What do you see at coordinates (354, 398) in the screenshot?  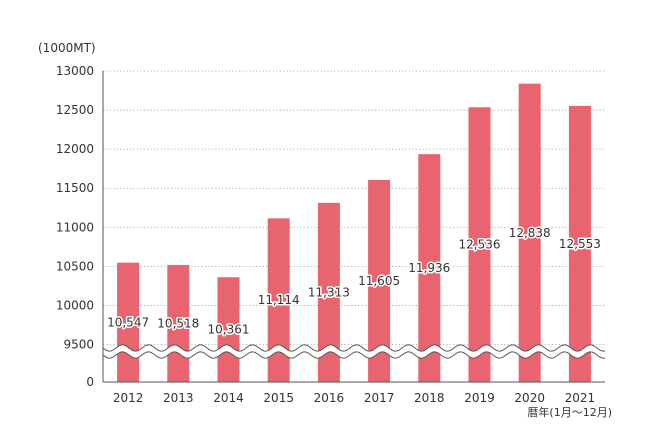 I see `x-tick-labels: 2012 2013 2014 2015 2016 2017 2018 2019 2020 2021` at bounding box center [354, 398].